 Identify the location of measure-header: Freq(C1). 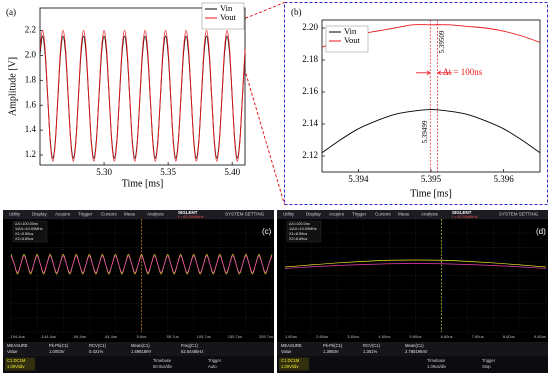
(189, 345).